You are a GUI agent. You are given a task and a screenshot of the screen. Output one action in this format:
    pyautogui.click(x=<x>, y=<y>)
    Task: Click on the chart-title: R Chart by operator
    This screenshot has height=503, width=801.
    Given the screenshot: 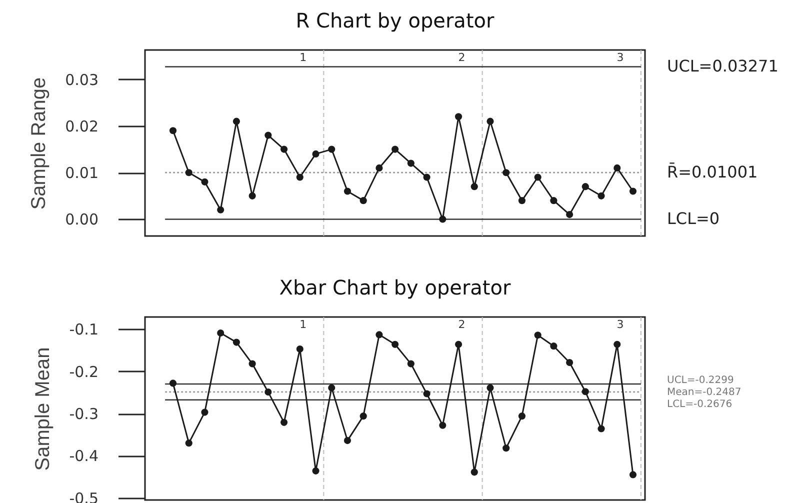 What is the action you would take?
    pyautogui.click(x=396, y=20)
    